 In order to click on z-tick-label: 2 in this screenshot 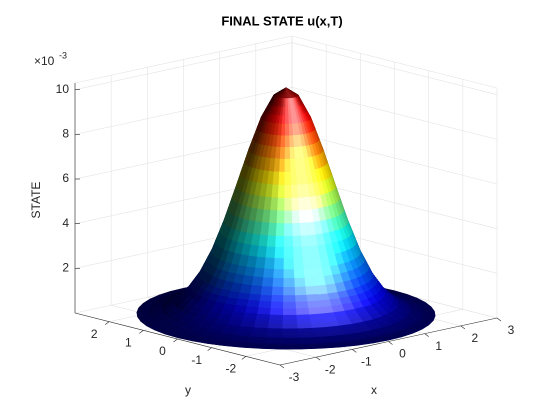, I will do `click(65, 268)`.